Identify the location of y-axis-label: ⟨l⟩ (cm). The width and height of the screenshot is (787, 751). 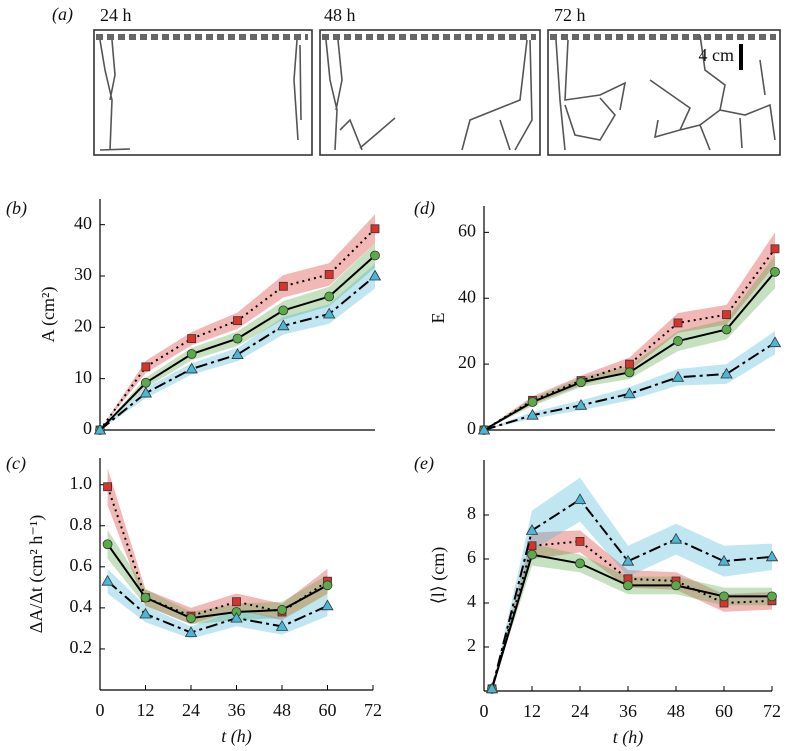
(438, 576).